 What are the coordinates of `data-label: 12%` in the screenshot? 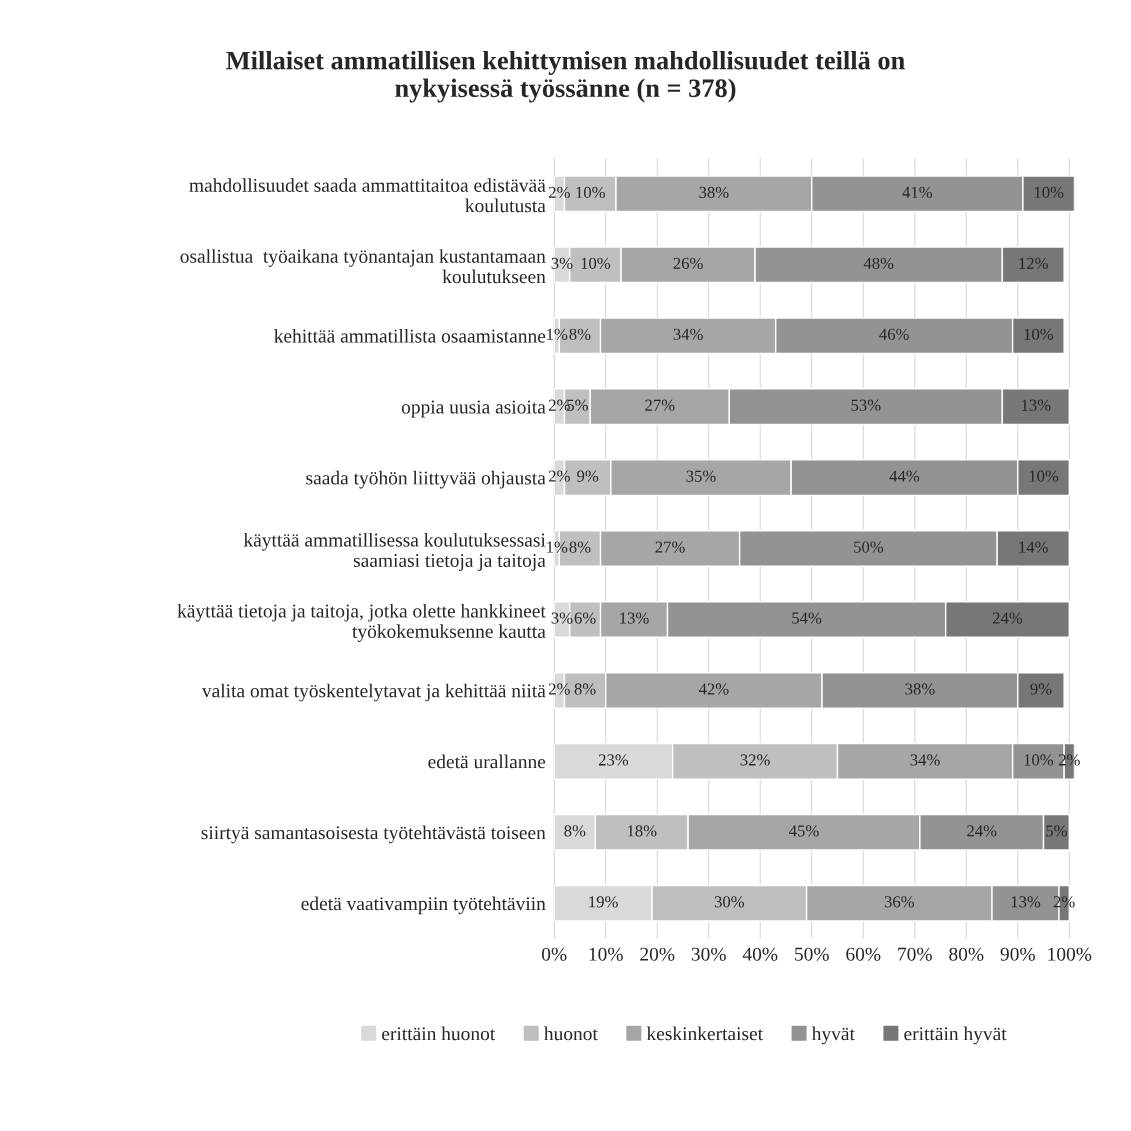 It's located at (1033, 263).